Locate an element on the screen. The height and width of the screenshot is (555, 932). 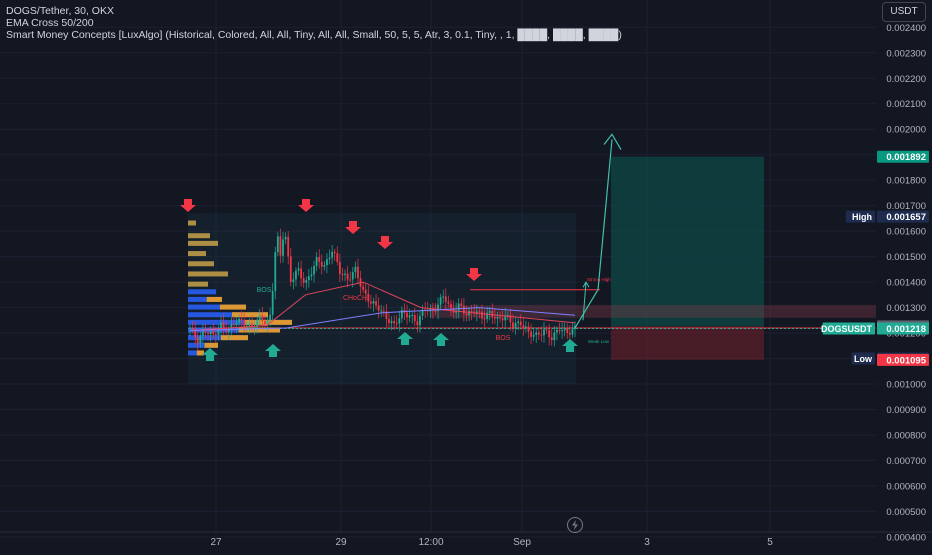
price-axis-tick: 0.002400 is located at coordinates (906, 28).